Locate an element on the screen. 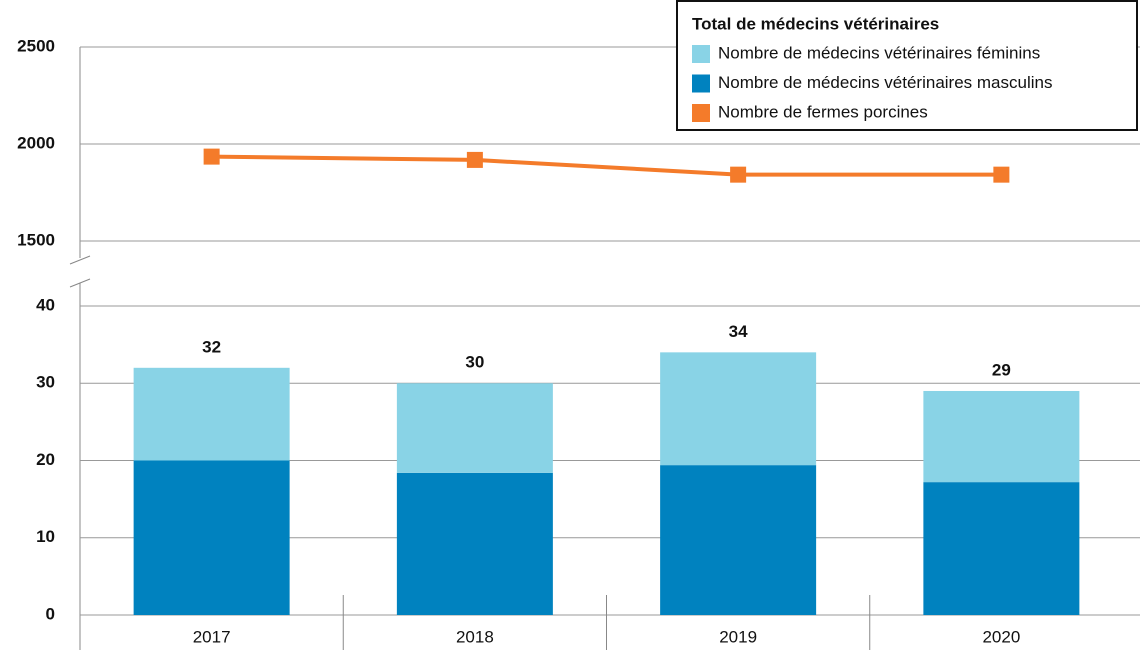 The width and height of the screenshot is (1140, 650). y-tick-label: 20 is located at coordinates (45, 459).